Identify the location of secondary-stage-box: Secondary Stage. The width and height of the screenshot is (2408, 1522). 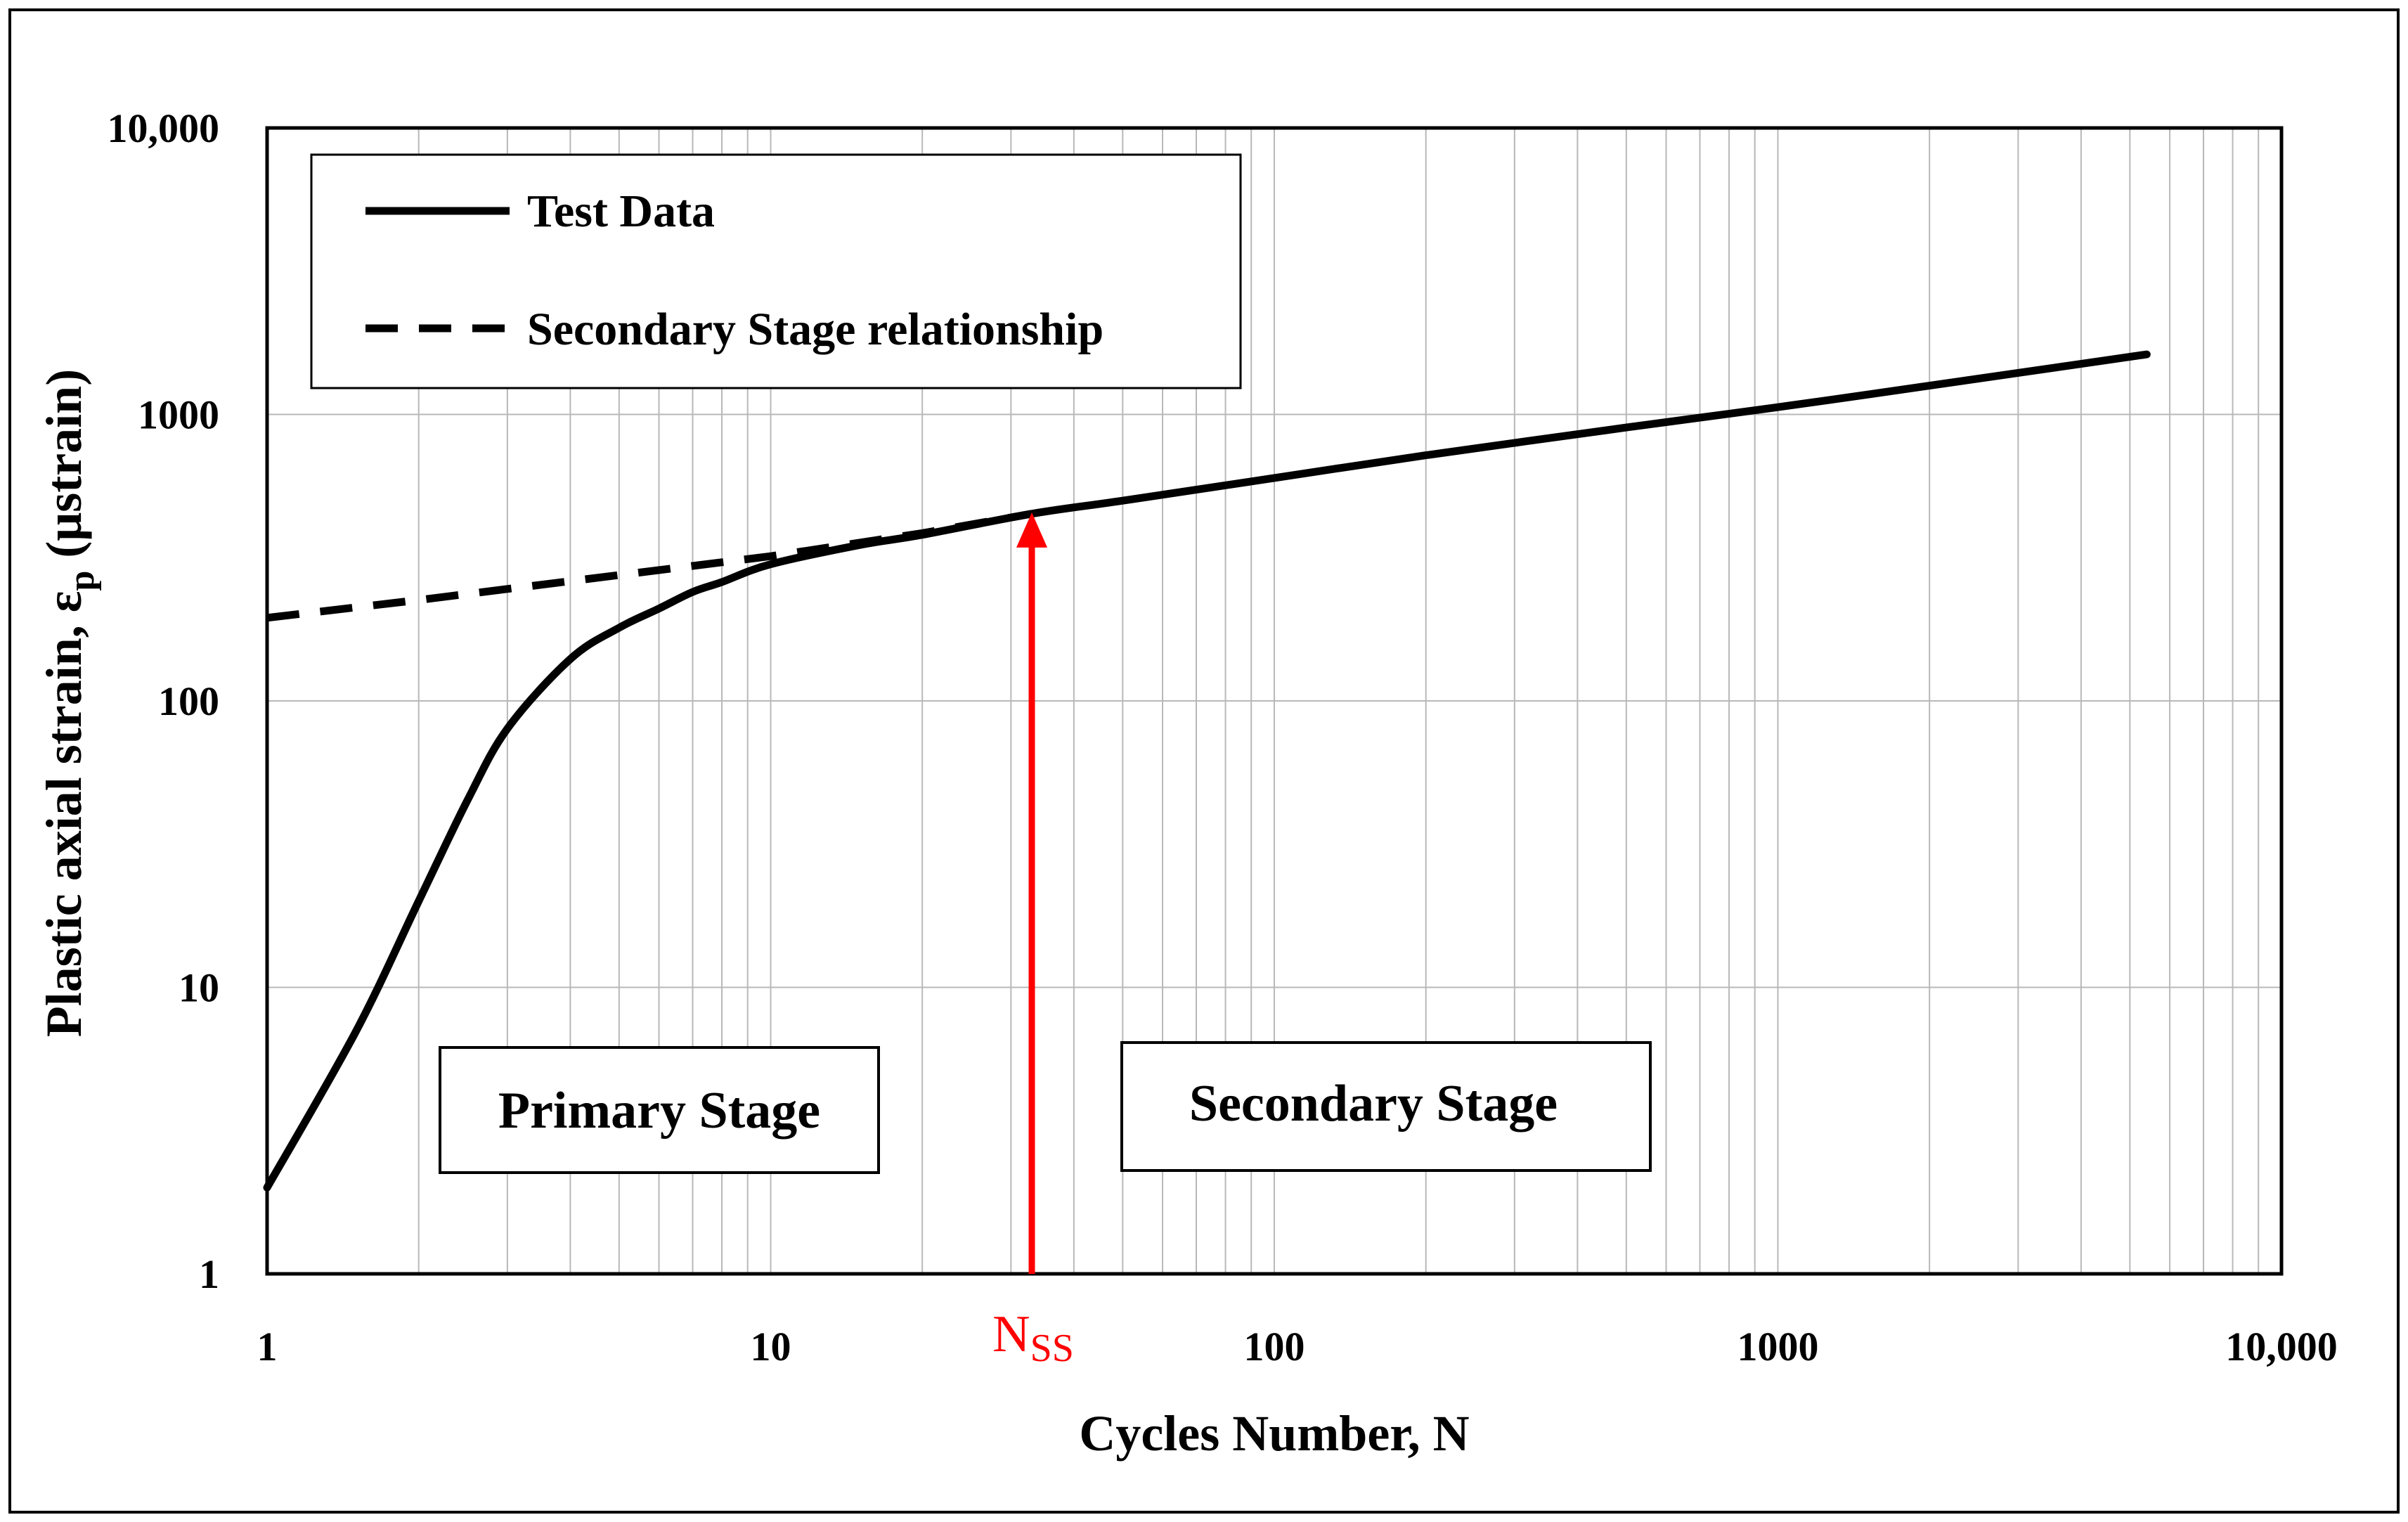
(1386, 1106).